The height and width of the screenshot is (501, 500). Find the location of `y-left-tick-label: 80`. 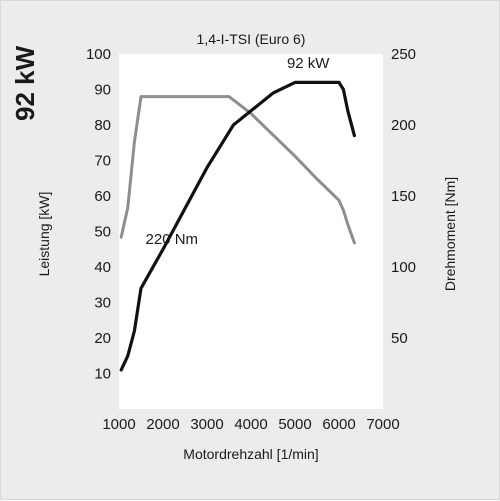

y-left-tick-label: 80 is located at coordinates (102, 125).